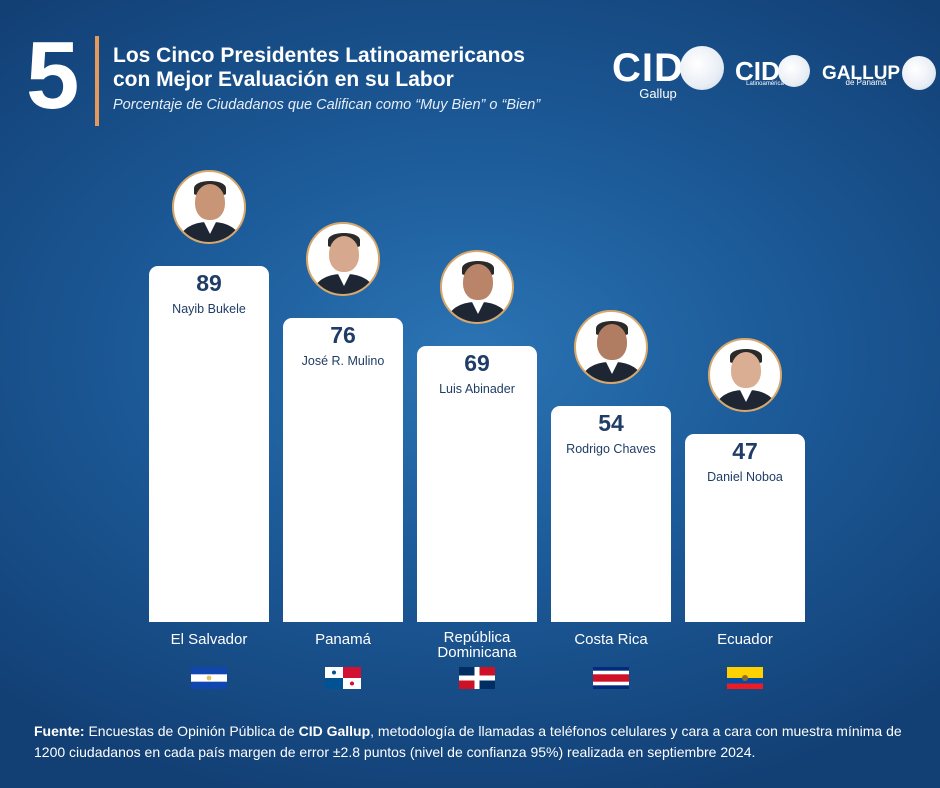  Describe the element at coordinates (611, 423) in the screenshot. I see `bar-value-label: 54` at that location.